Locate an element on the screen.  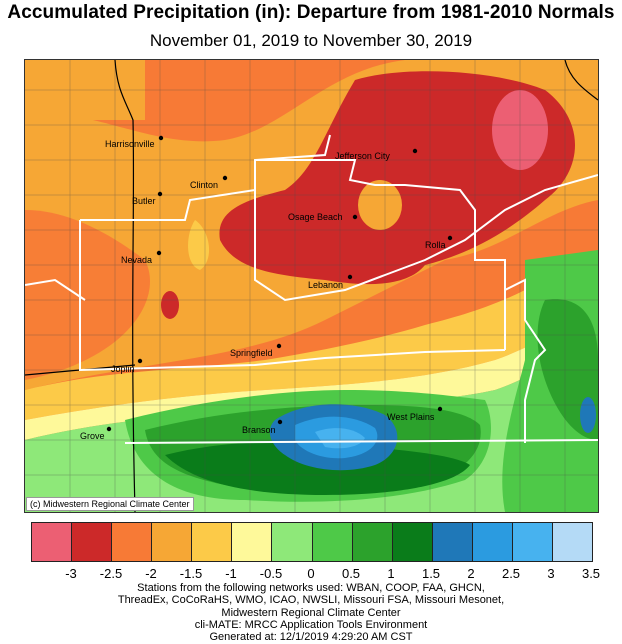
legend-tick-label: 0.5 is located at coordinates (351, 573).